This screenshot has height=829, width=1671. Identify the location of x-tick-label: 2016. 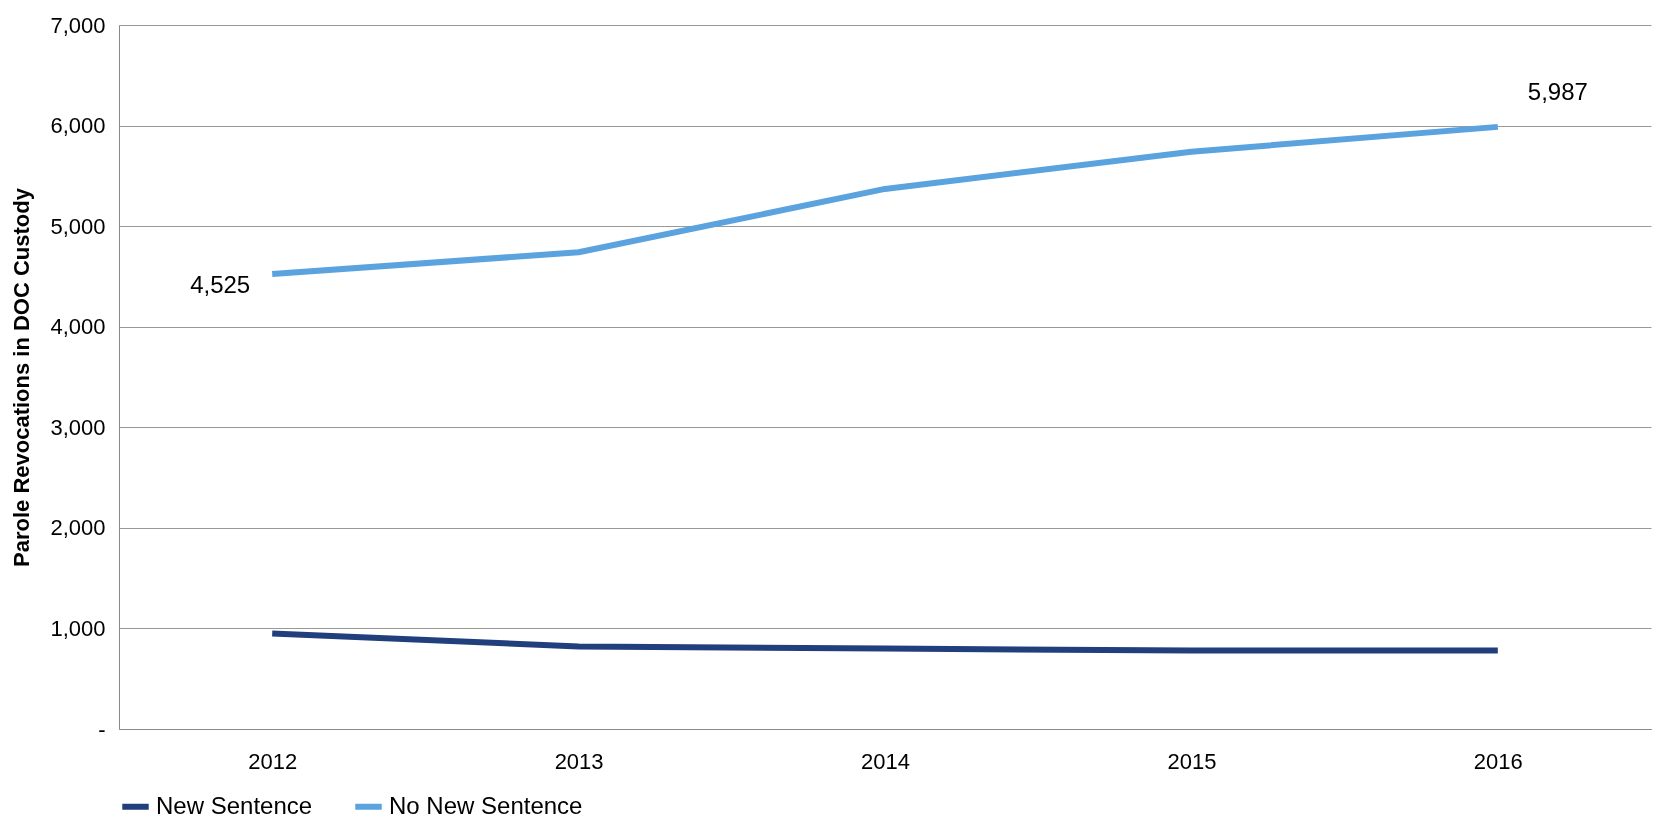
(1498, 761).